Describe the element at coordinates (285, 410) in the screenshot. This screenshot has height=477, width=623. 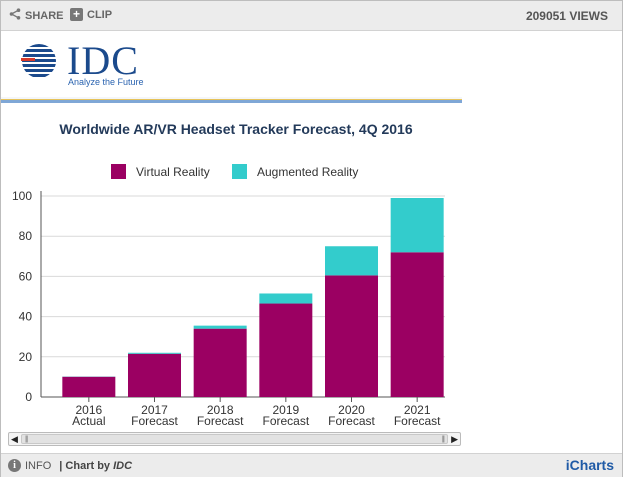
I see `x-tick-label: 2019` at that location.